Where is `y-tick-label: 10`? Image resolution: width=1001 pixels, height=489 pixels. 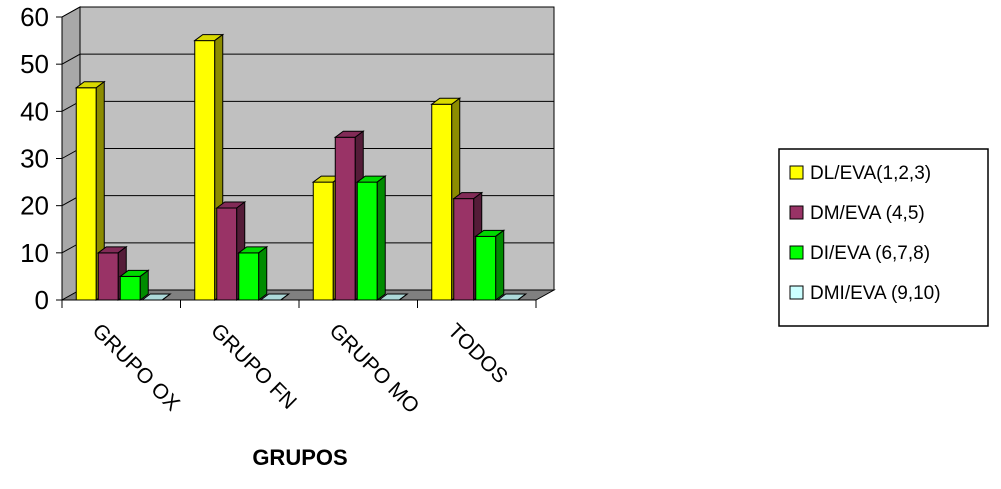
y-tick-label: 10 is located at coordinates (34, 253).